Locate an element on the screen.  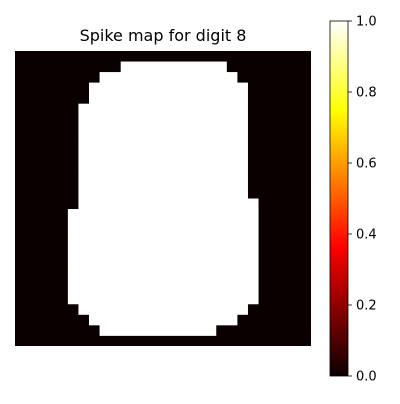
colorbar-ticks: 0.0 0.2 0.4 0.6 0.8 1.0 is located at coordinates (362, 200).